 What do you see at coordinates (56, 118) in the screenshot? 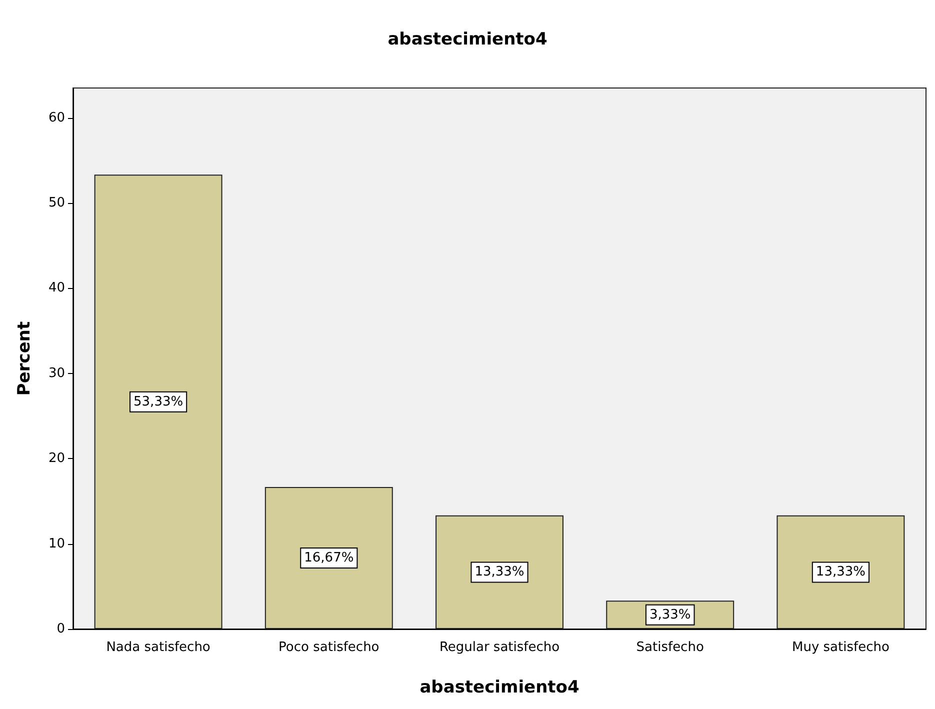
I see `y-tick-label: 60` at bounding box center [56, 118].